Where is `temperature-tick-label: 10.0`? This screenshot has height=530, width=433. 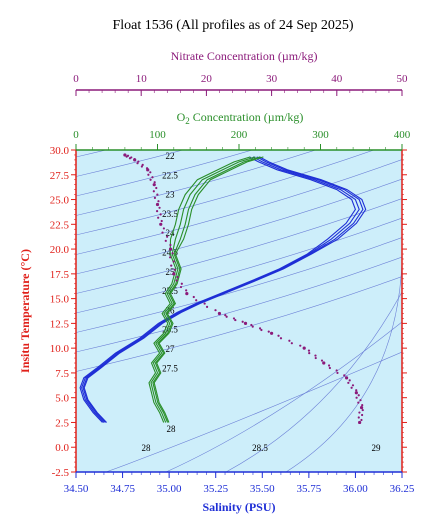
temperature-tick-label: 10.0 is located at coordinates (60, 349).